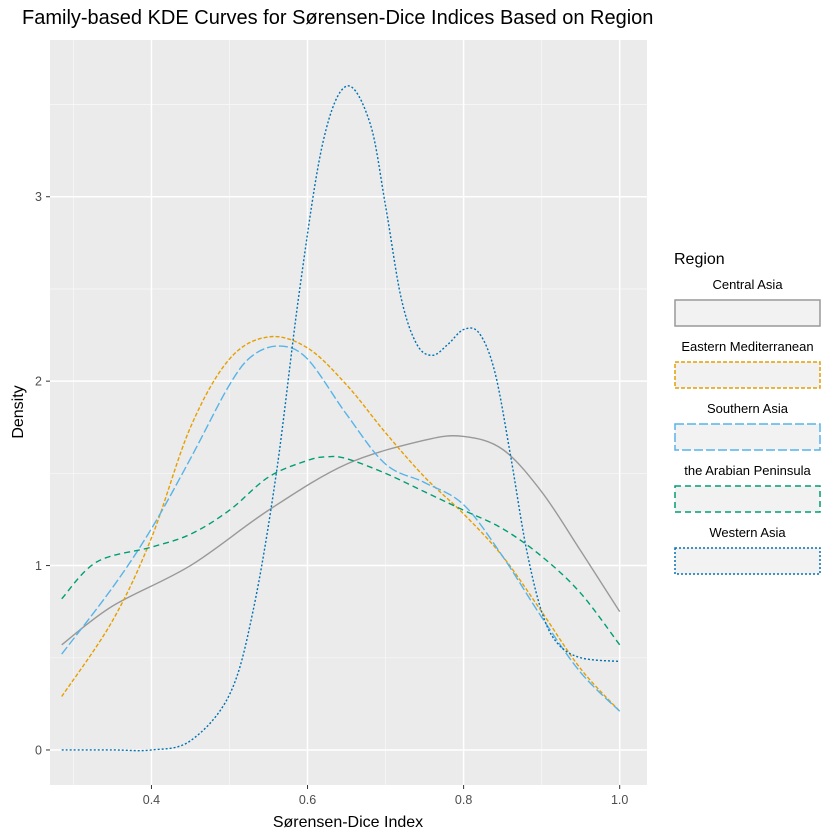  I want to click on x-axis-ticks: 0.4 0.6 0.8 1.0, so click(385, 796).